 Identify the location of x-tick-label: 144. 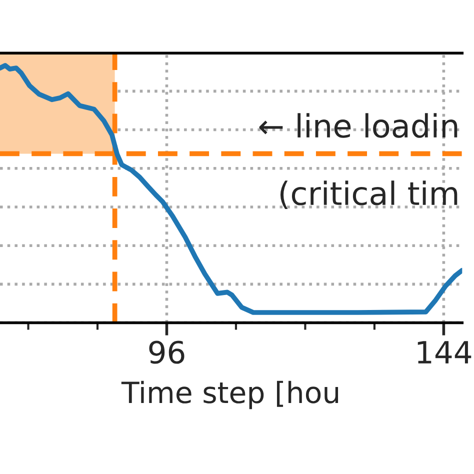
(445, 352).